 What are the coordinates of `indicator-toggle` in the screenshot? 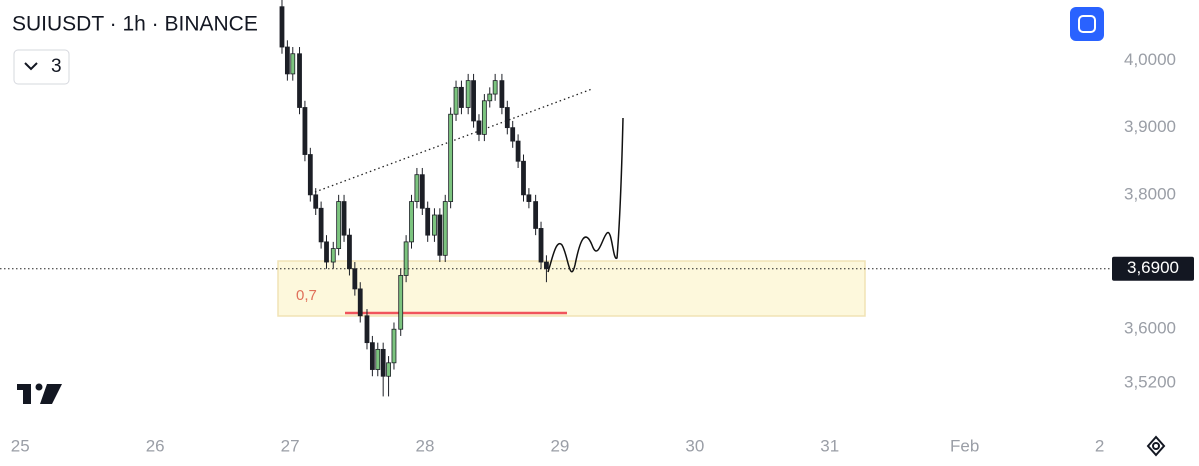 It's located at (41, 67).